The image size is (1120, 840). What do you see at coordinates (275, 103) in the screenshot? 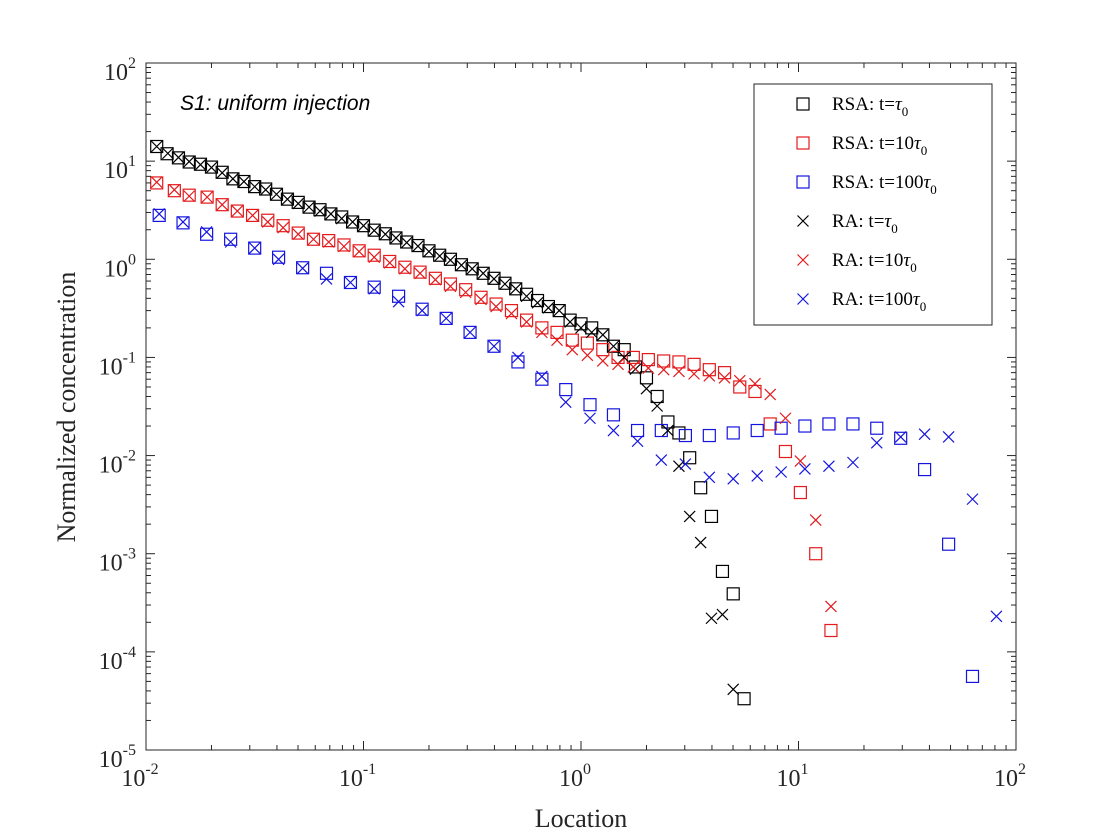
I see `chart-annotation: S1: uniform injection` at bounding box center [275, 103].